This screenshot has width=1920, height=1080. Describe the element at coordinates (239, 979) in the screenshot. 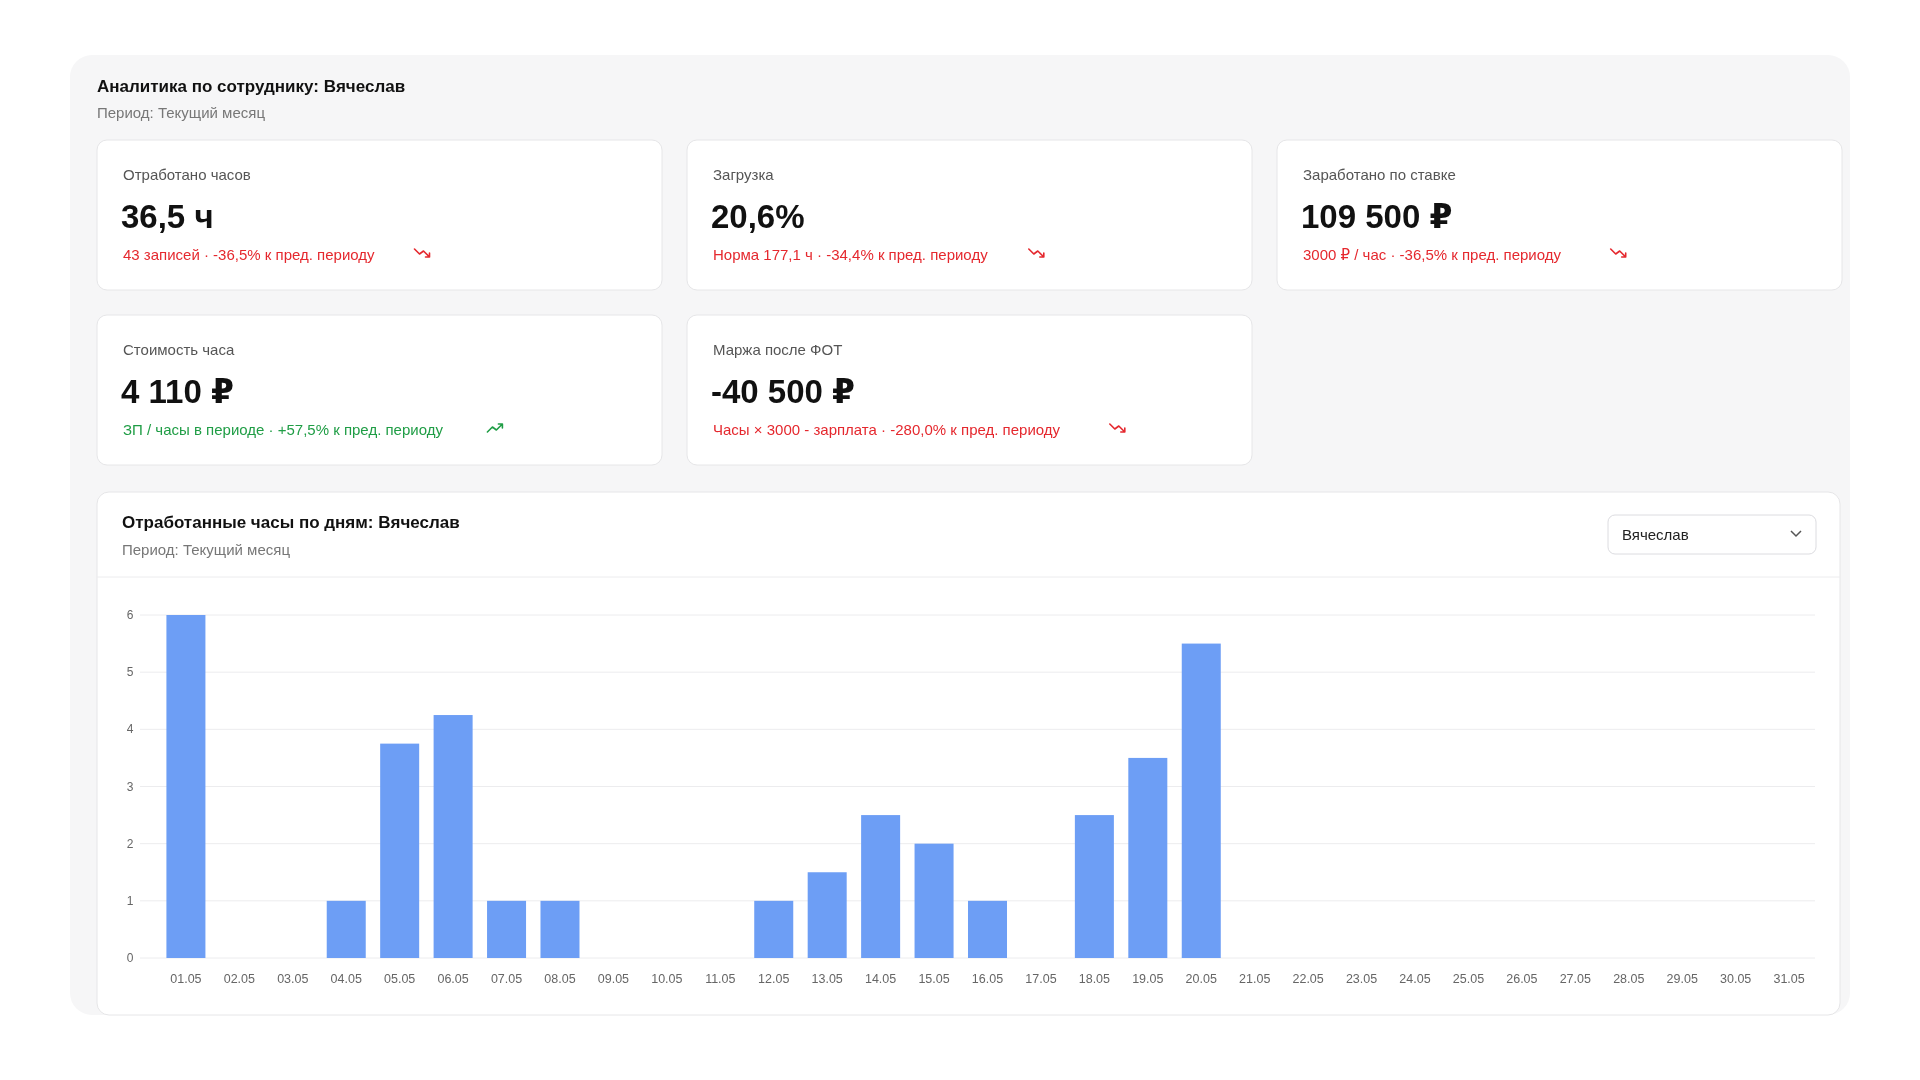

I see `x-tick-label: 02.05` at that location.